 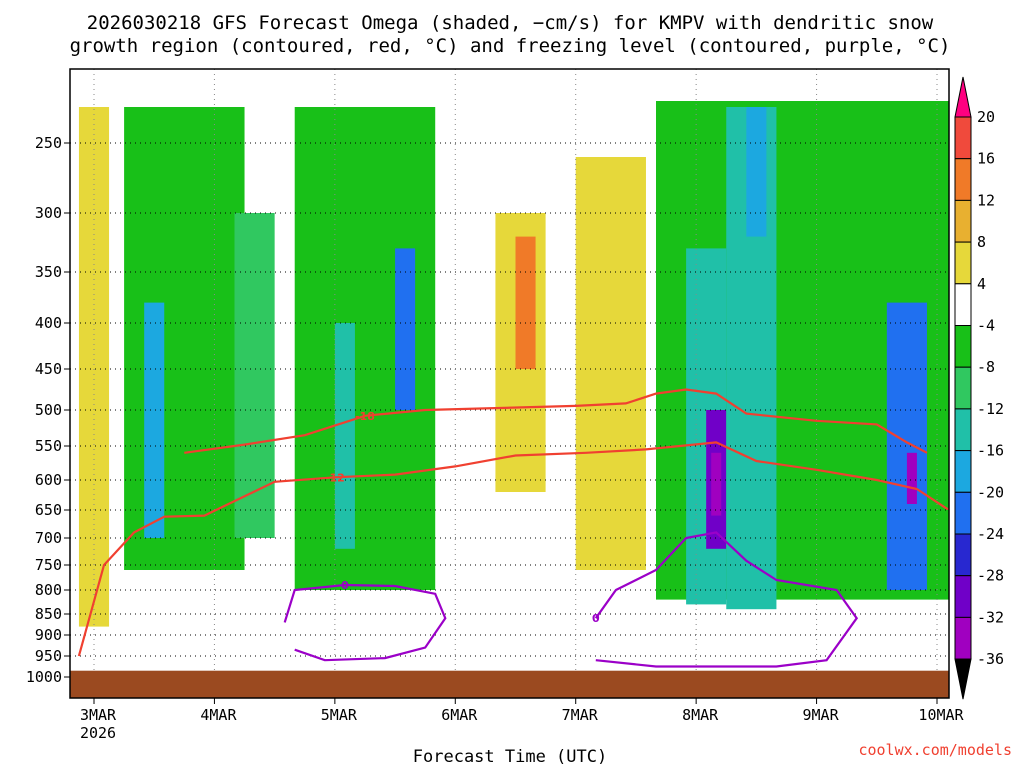 What do you see at coordinates (981, 284) in the screenshot?
I see `colorbar-label: 4` at bounding box center [981, 284].